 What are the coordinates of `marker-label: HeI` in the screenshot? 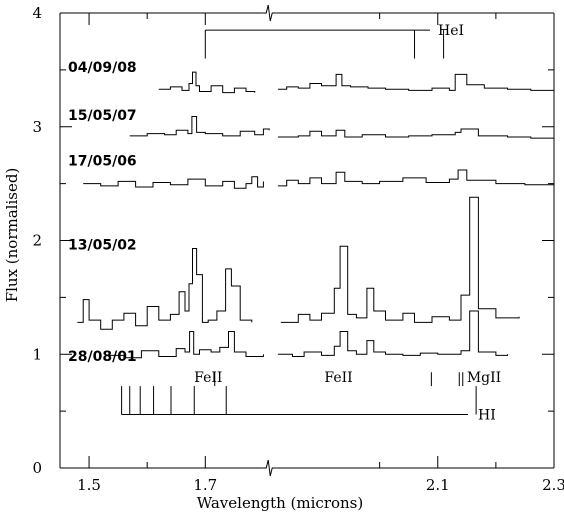 It's located at (451, 31).